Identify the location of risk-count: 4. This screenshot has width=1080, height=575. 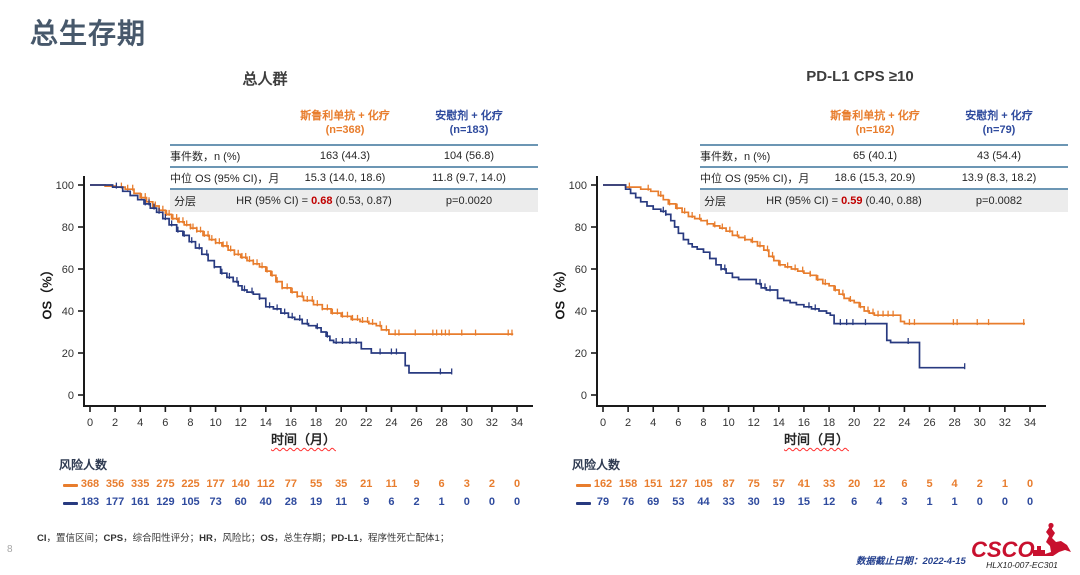
(879, 502).